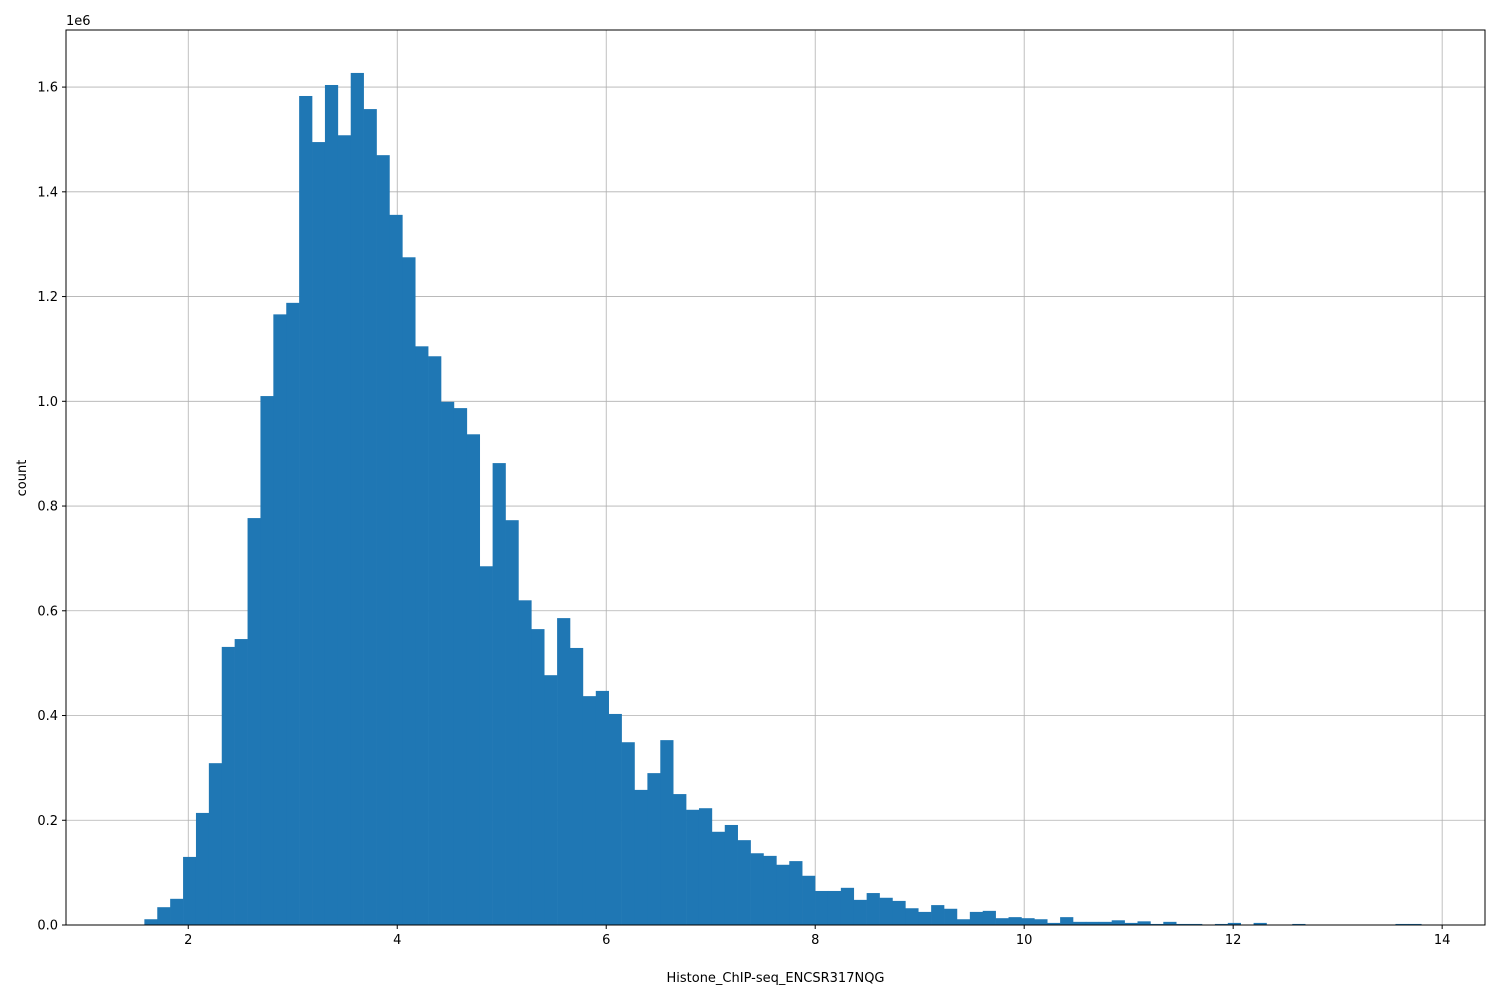 This screenshot has height=1004, width=1500. Describe the element at coordinates (1442, 940) in the screenshot. I see `x-tick-label: 14` at that location.